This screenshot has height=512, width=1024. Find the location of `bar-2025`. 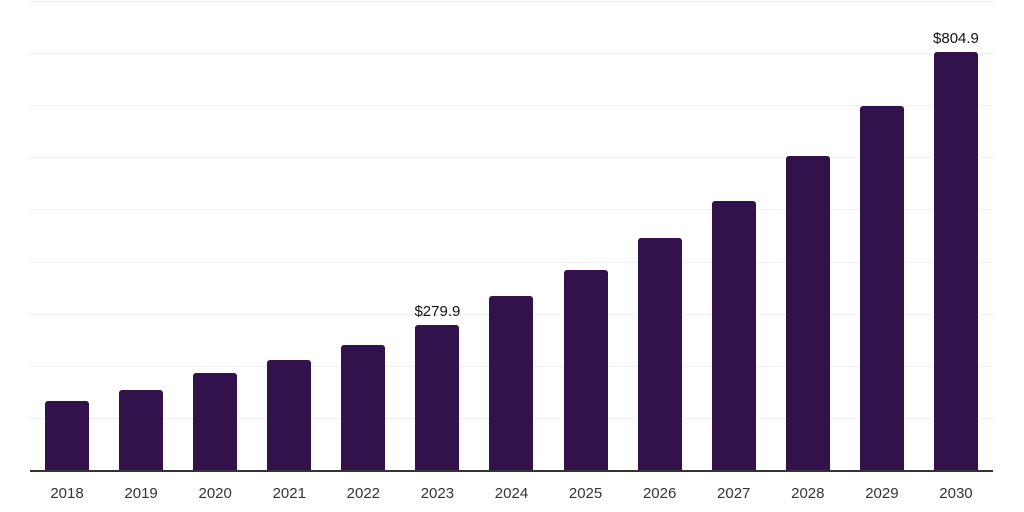

bar-2025 is located at coordinates (585, 370).